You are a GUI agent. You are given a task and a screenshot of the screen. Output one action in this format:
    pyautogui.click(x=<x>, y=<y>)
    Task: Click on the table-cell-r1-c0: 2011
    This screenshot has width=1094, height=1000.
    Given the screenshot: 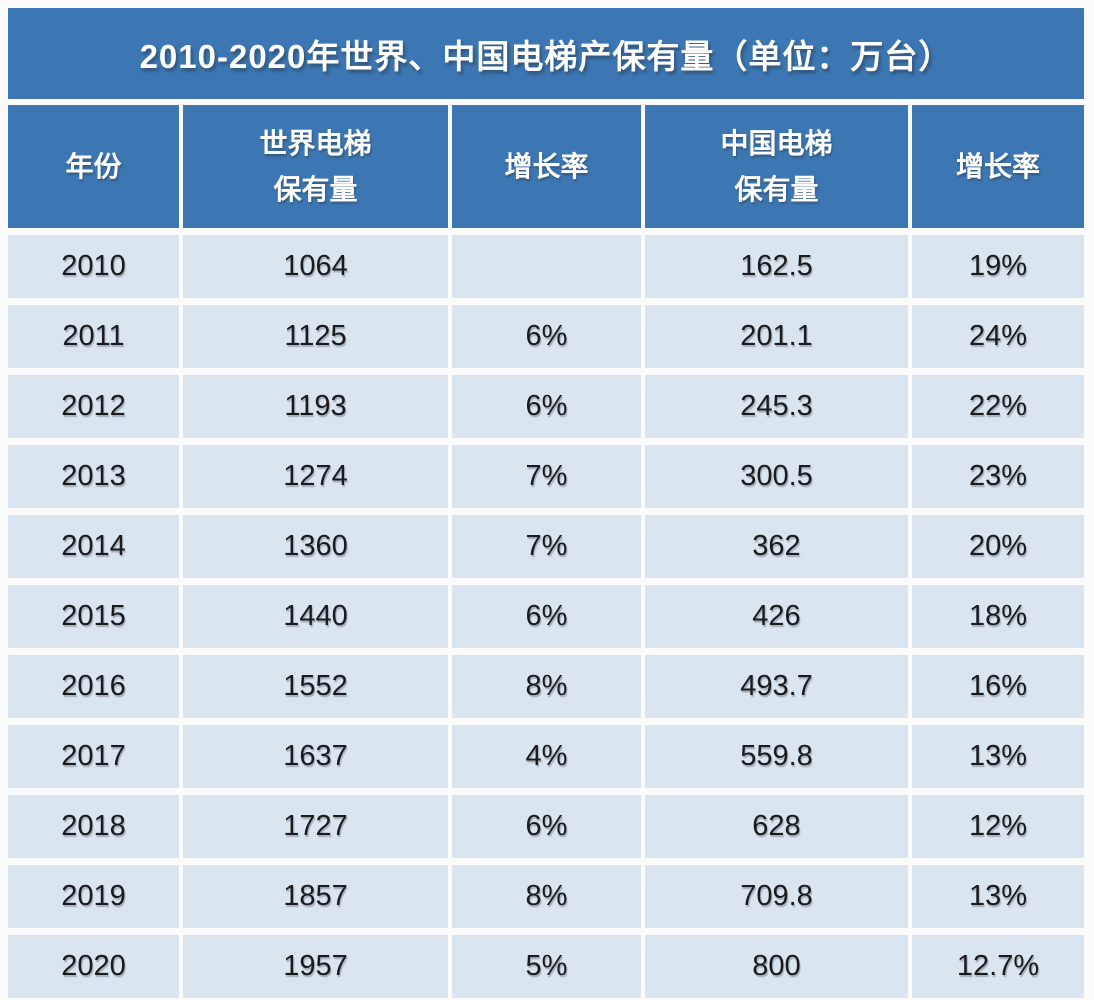 What is the action you would take?
    pyautogui.click(x=93, y=336)
    